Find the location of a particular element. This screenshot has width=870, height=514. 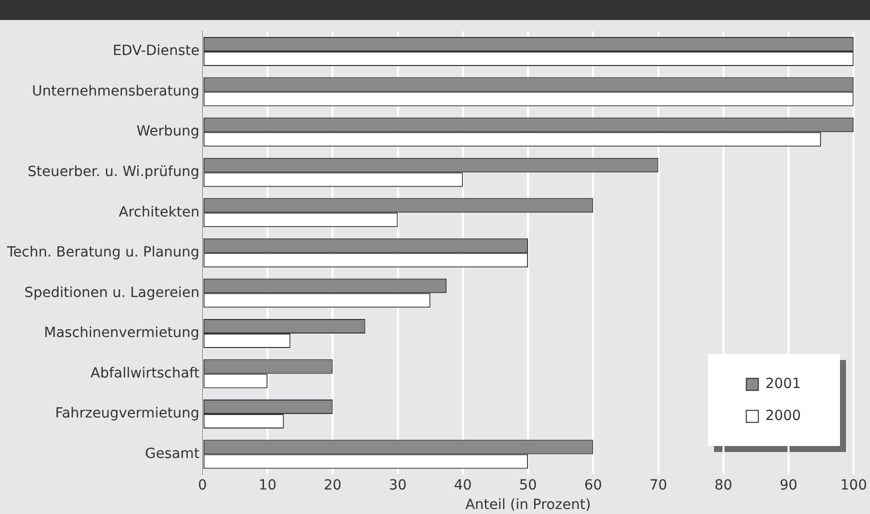

x-tick-label: 80 is located at coordinates (723, 485).